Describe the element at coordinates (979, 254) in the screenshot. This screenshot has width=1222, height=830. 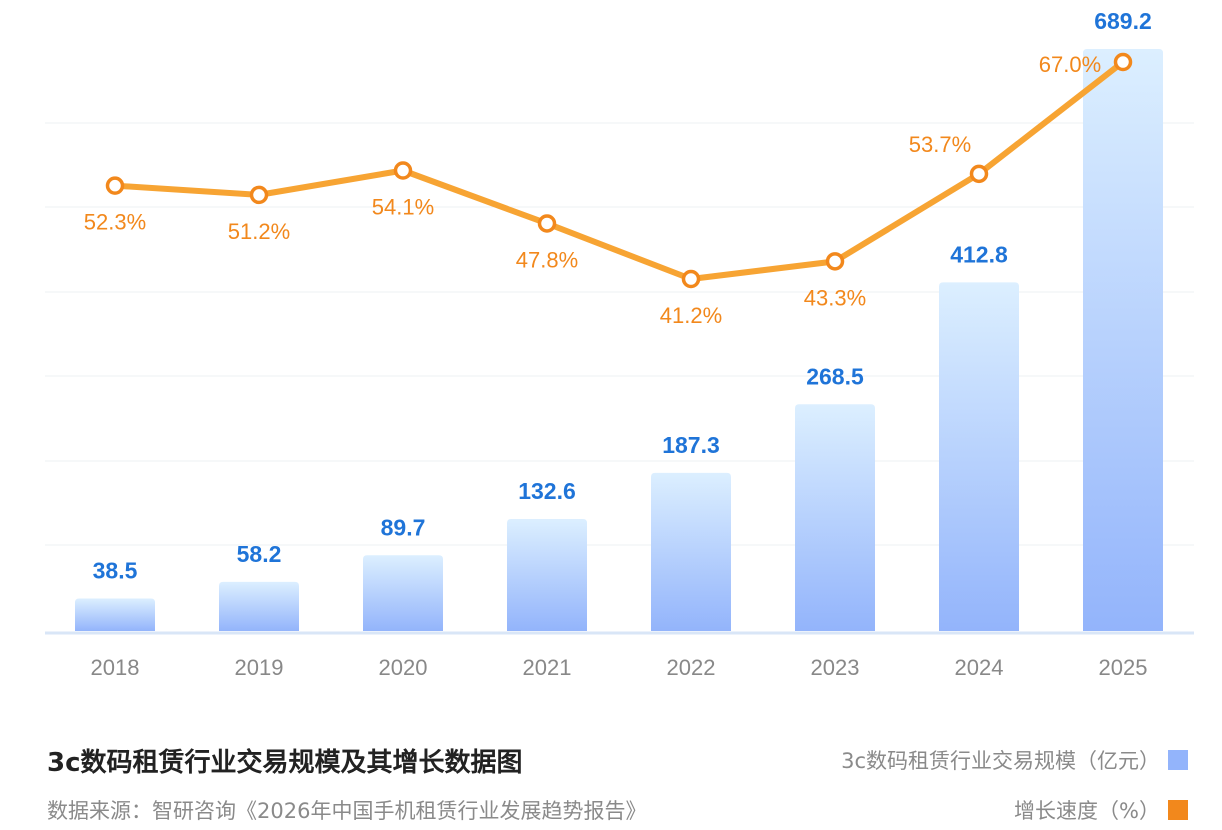
I see `bar-value-label: 412.8` at that location.